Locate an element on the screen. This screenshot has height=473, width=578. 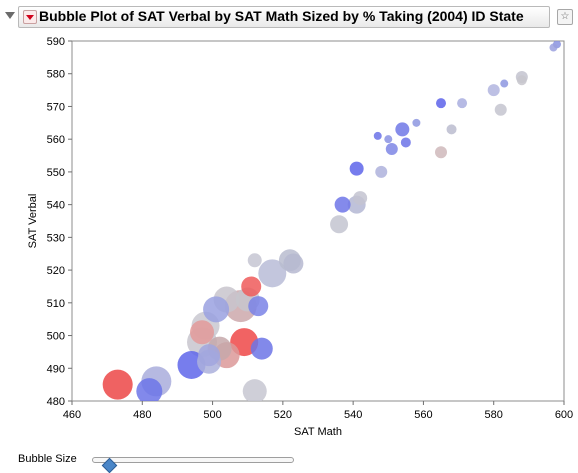
y-tick-label: 510 is located at coordinates (56, 304).